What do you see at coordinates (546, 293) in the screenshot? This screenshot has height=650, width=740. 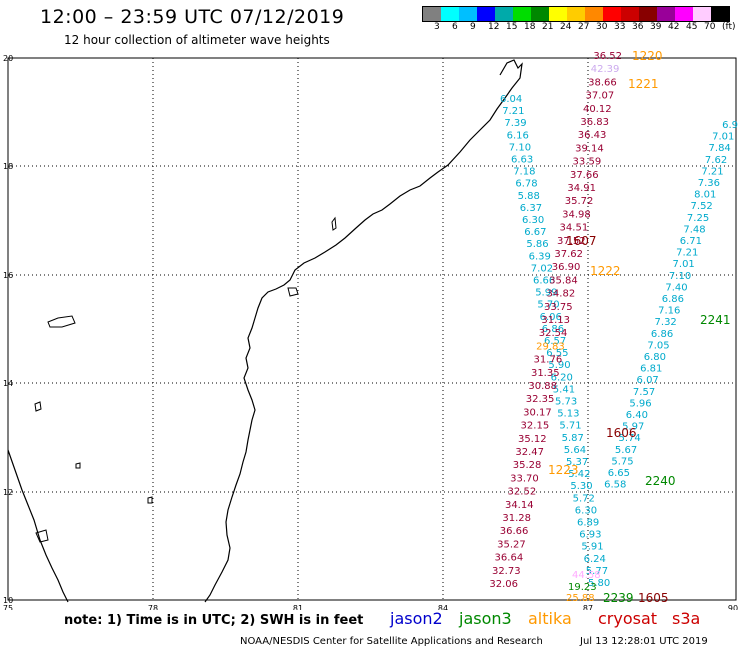 I see `track-value: 5.99` at bounding box center [546, 293].